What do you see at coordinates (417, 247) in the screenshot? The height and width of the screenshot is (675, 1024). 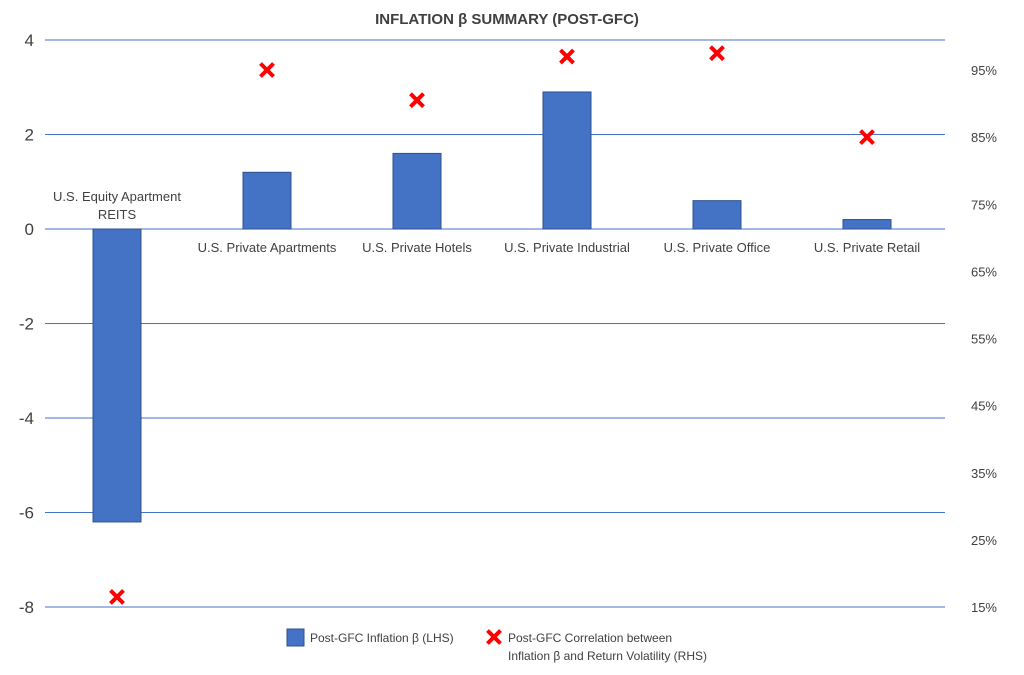 I see `category-label: U.S. Private Hotels` at bounding box center [417, 247].